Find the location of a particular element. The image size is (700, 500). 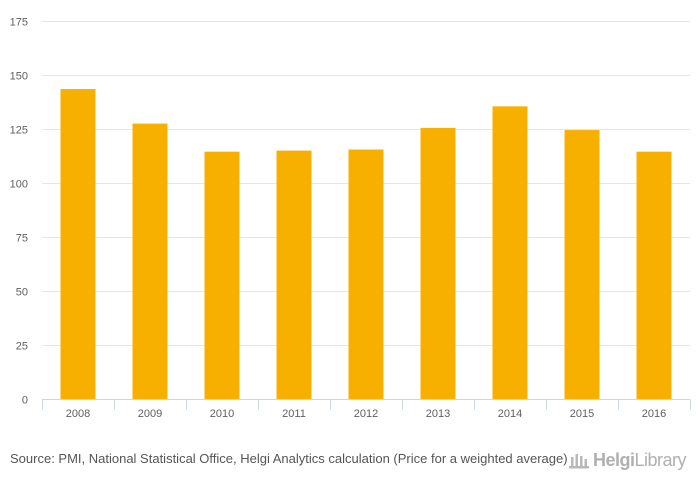

x-tick-label: 2016 is located at coordinates (654, 414).